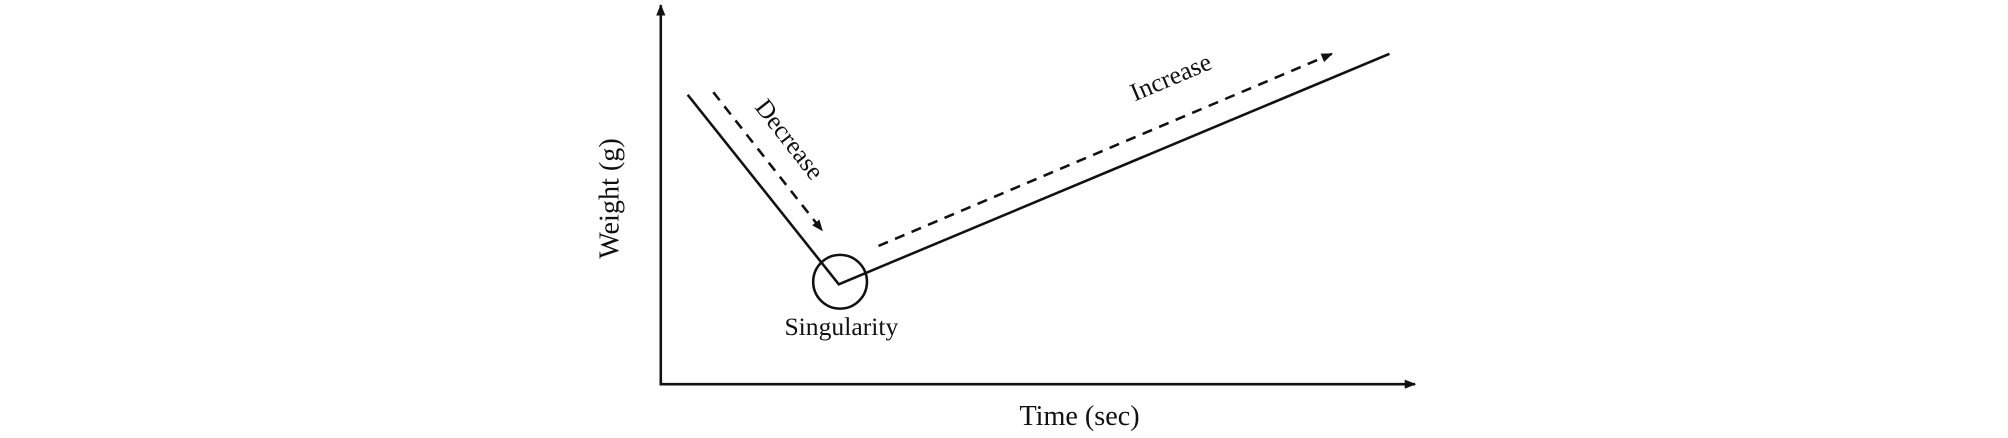 This screenshot has width=2008, height=438. What do you see at coordinates (840, 281) in the screenshot?
I see `singularity-circle` at bounding box center [840, 281].